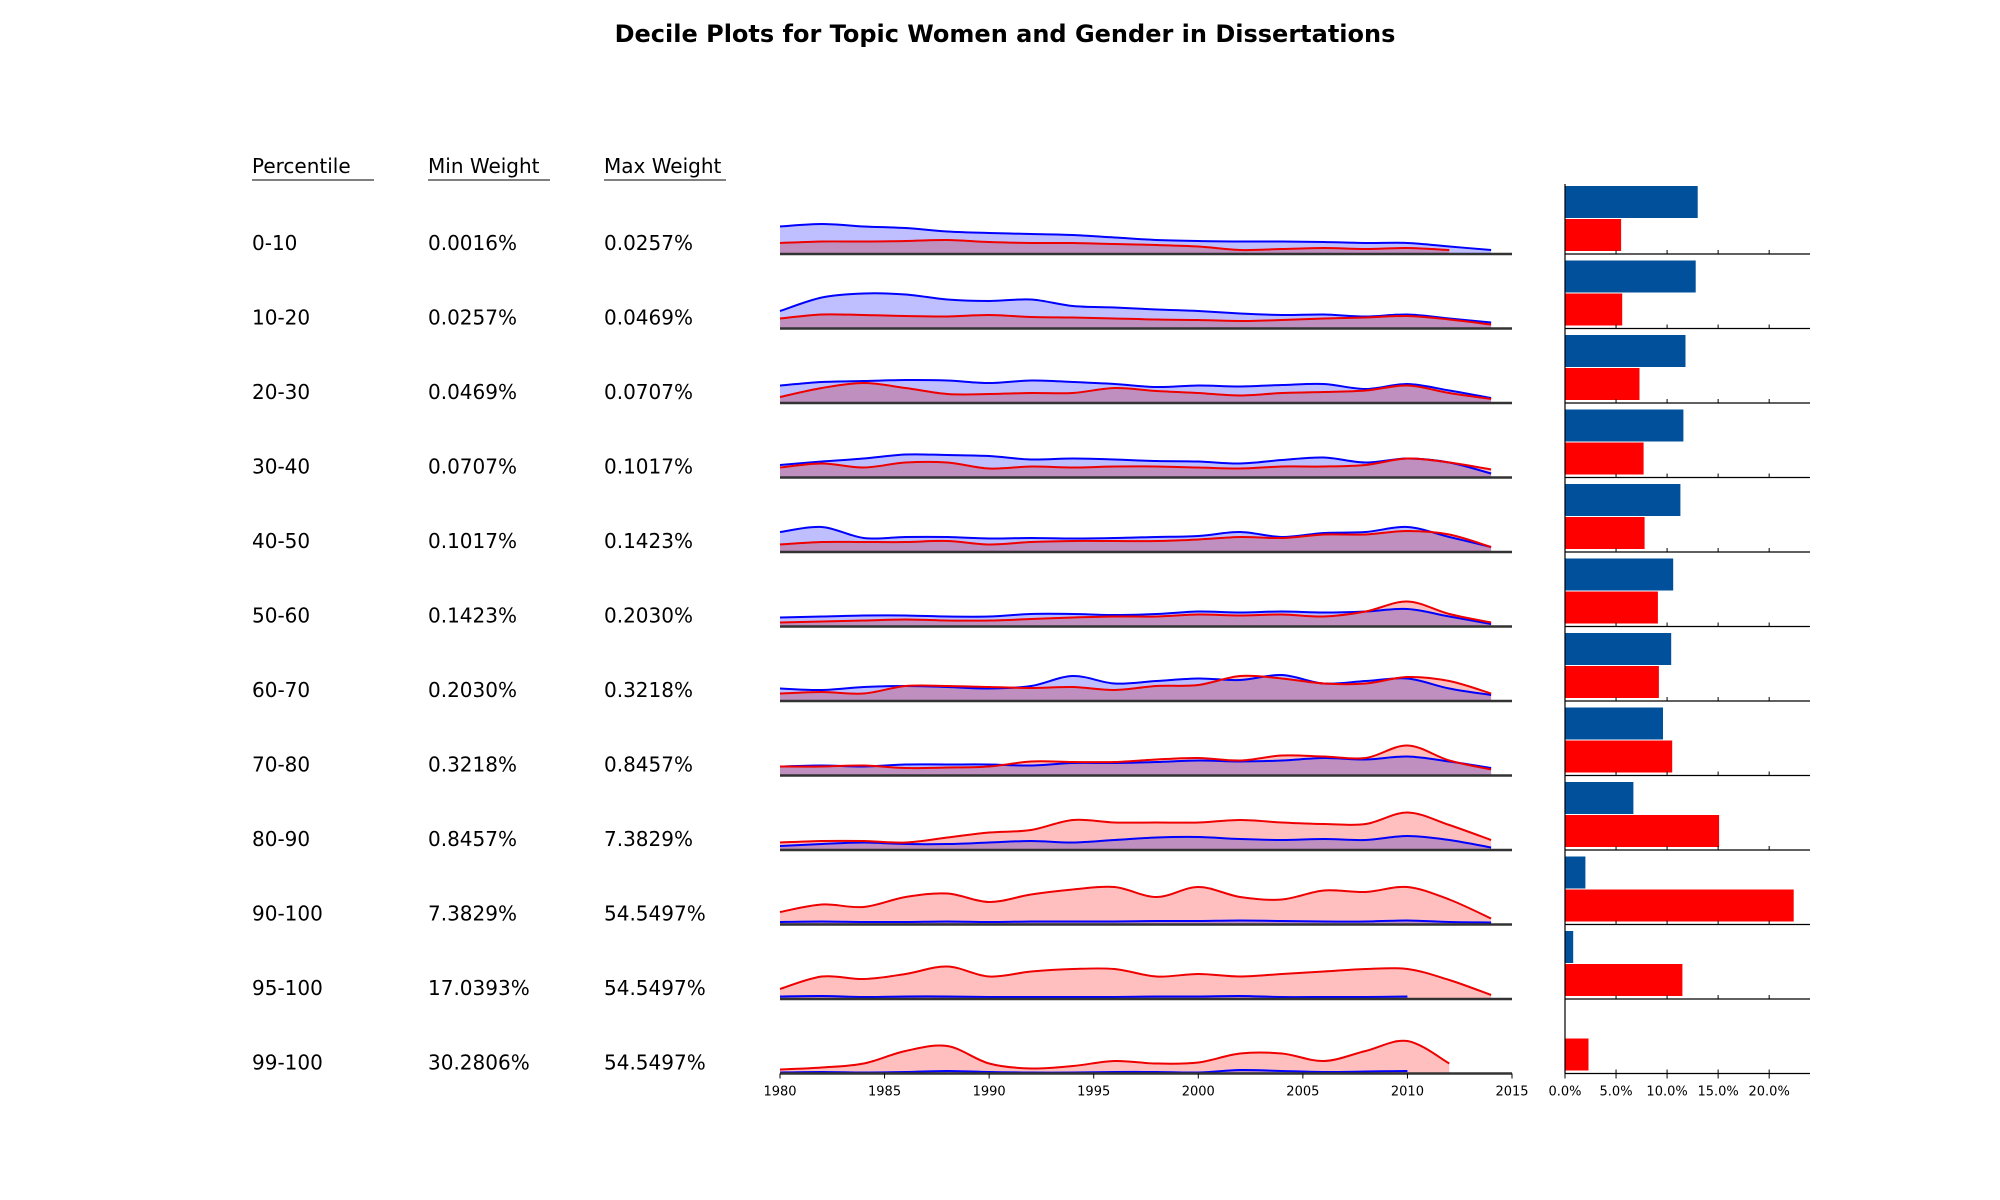 The width and height of the screenshot is (2000, 1200). Describe the element at coordinates (484, 166) in the screenshot. I see `header-min-weight: Min Weight` at that location.